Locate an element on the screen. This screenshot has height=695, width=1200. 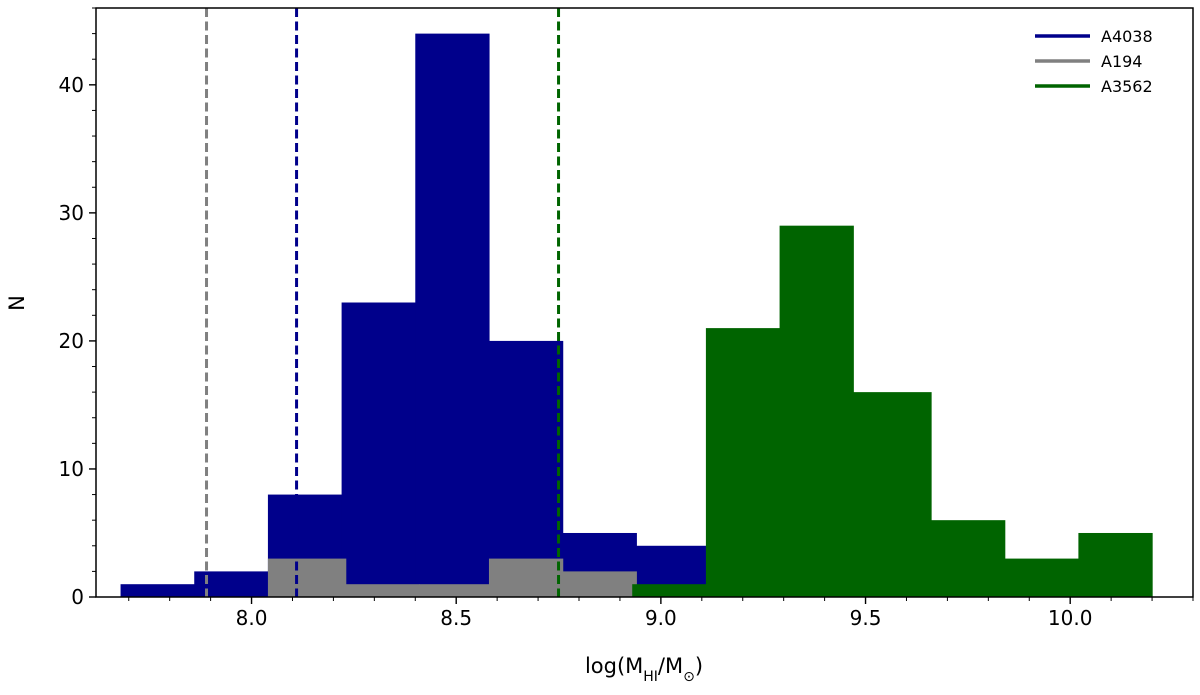
legend: A4038 A194 A3562 is located at coordinates (1094, 61).